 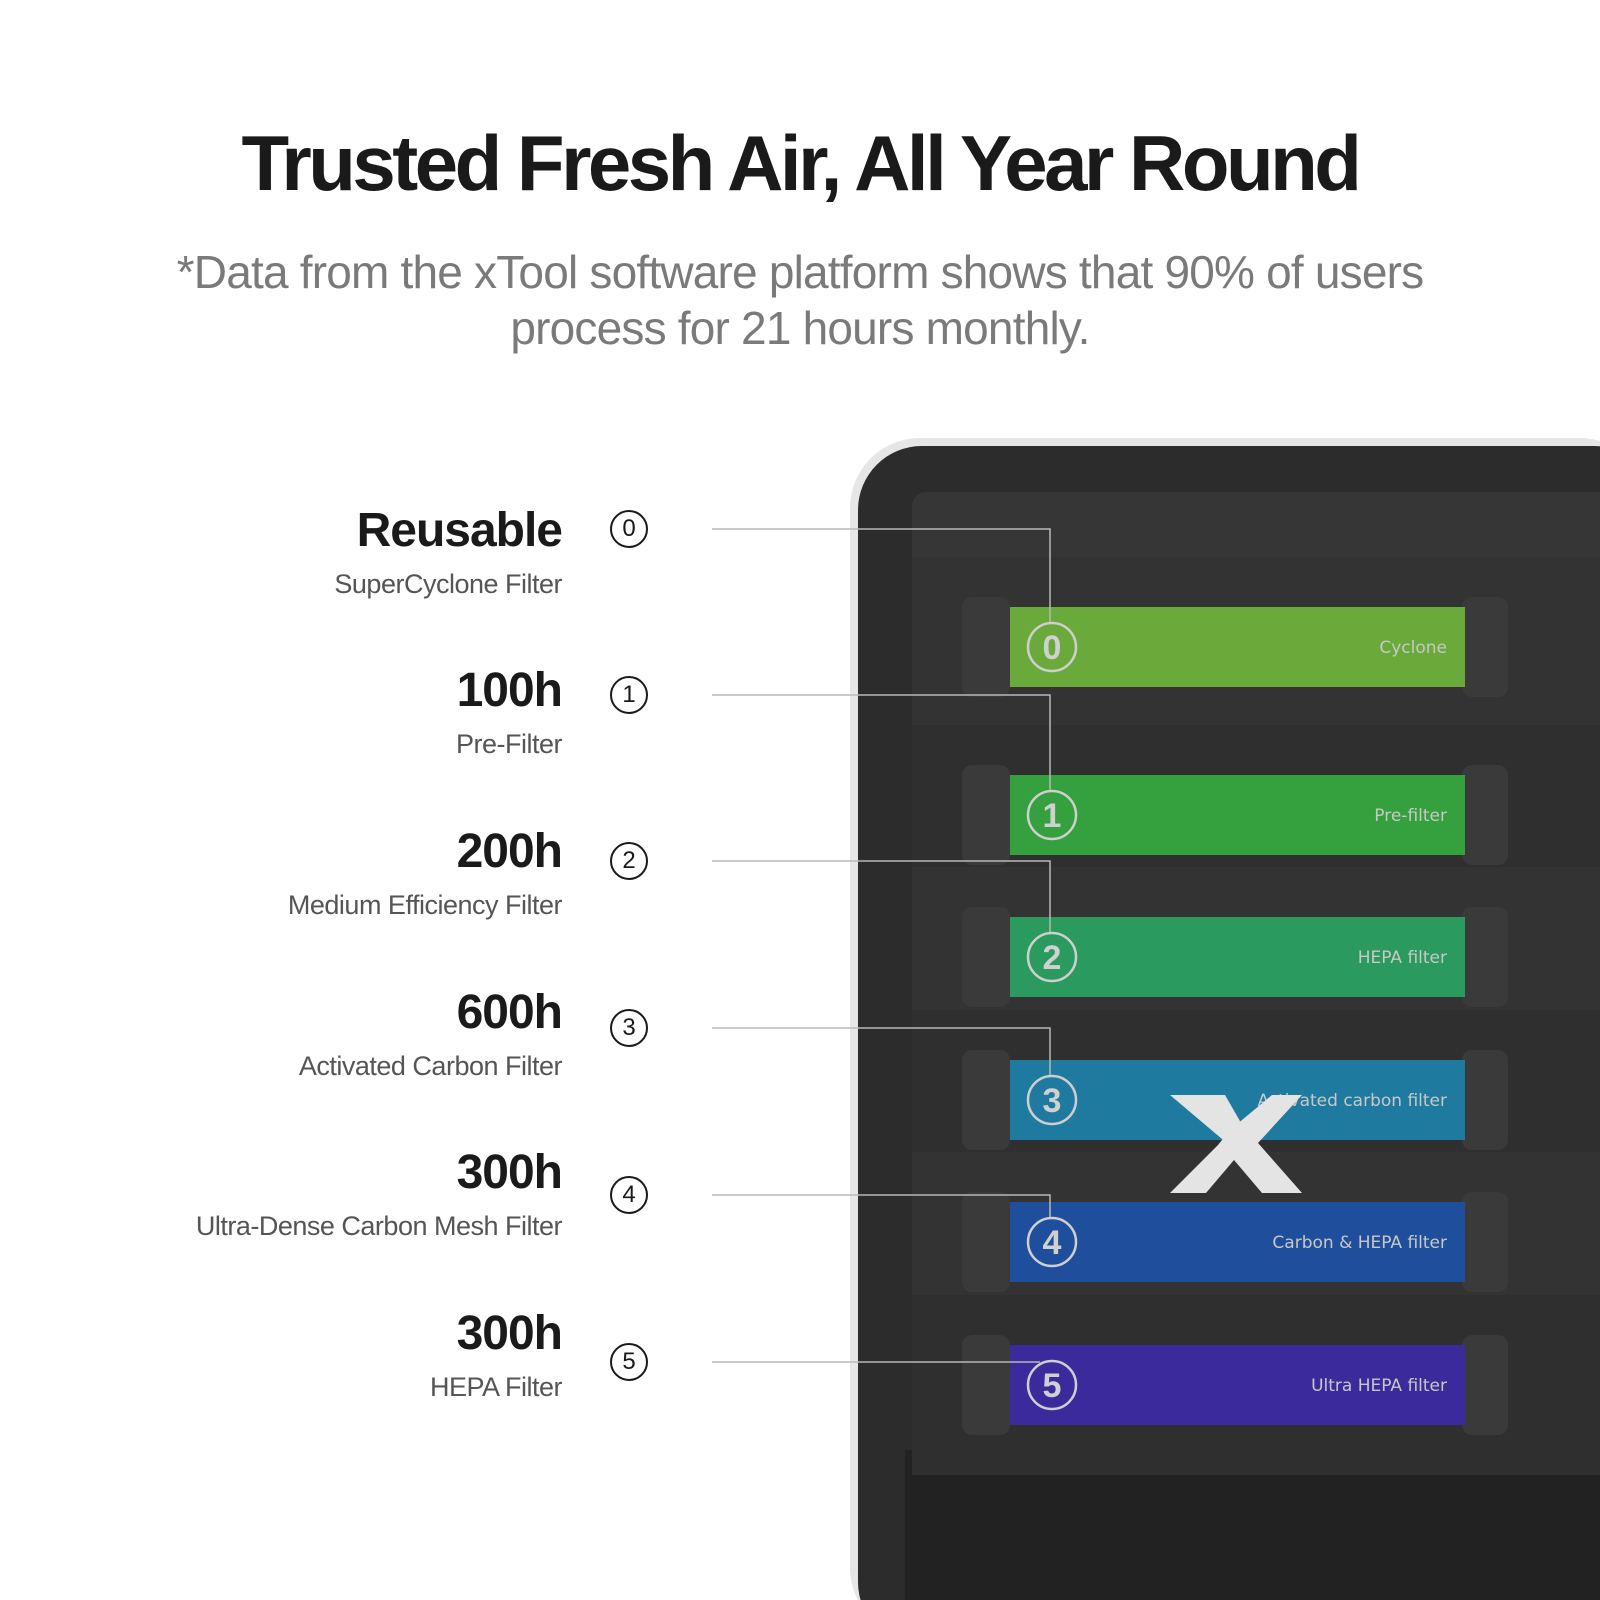 I want to click on filter-entry-0: Reusable SuperCyclone Filter, so click(x=312, y=551).